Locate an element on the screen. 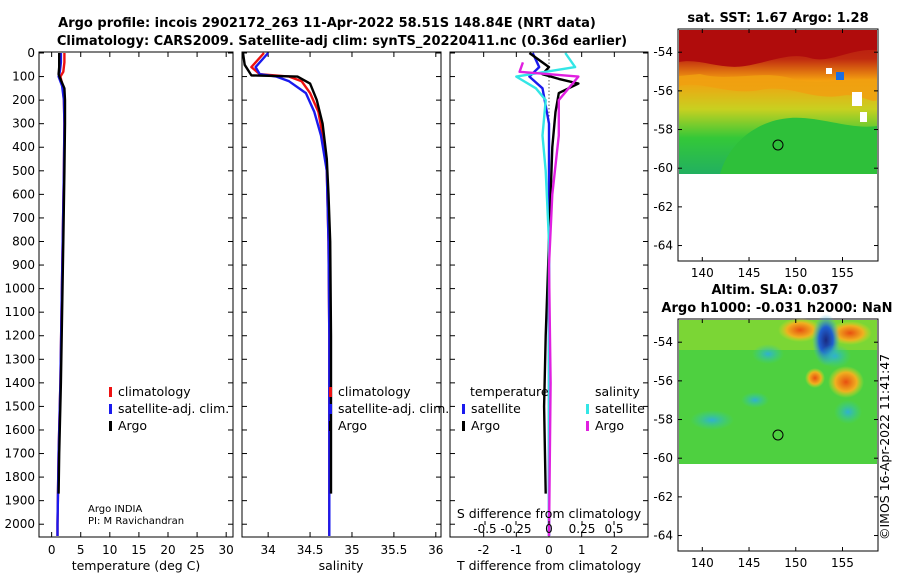 This screenshot has width=900, height=580. map-y-tick-label: -60 is located at coordinates (663, 458).